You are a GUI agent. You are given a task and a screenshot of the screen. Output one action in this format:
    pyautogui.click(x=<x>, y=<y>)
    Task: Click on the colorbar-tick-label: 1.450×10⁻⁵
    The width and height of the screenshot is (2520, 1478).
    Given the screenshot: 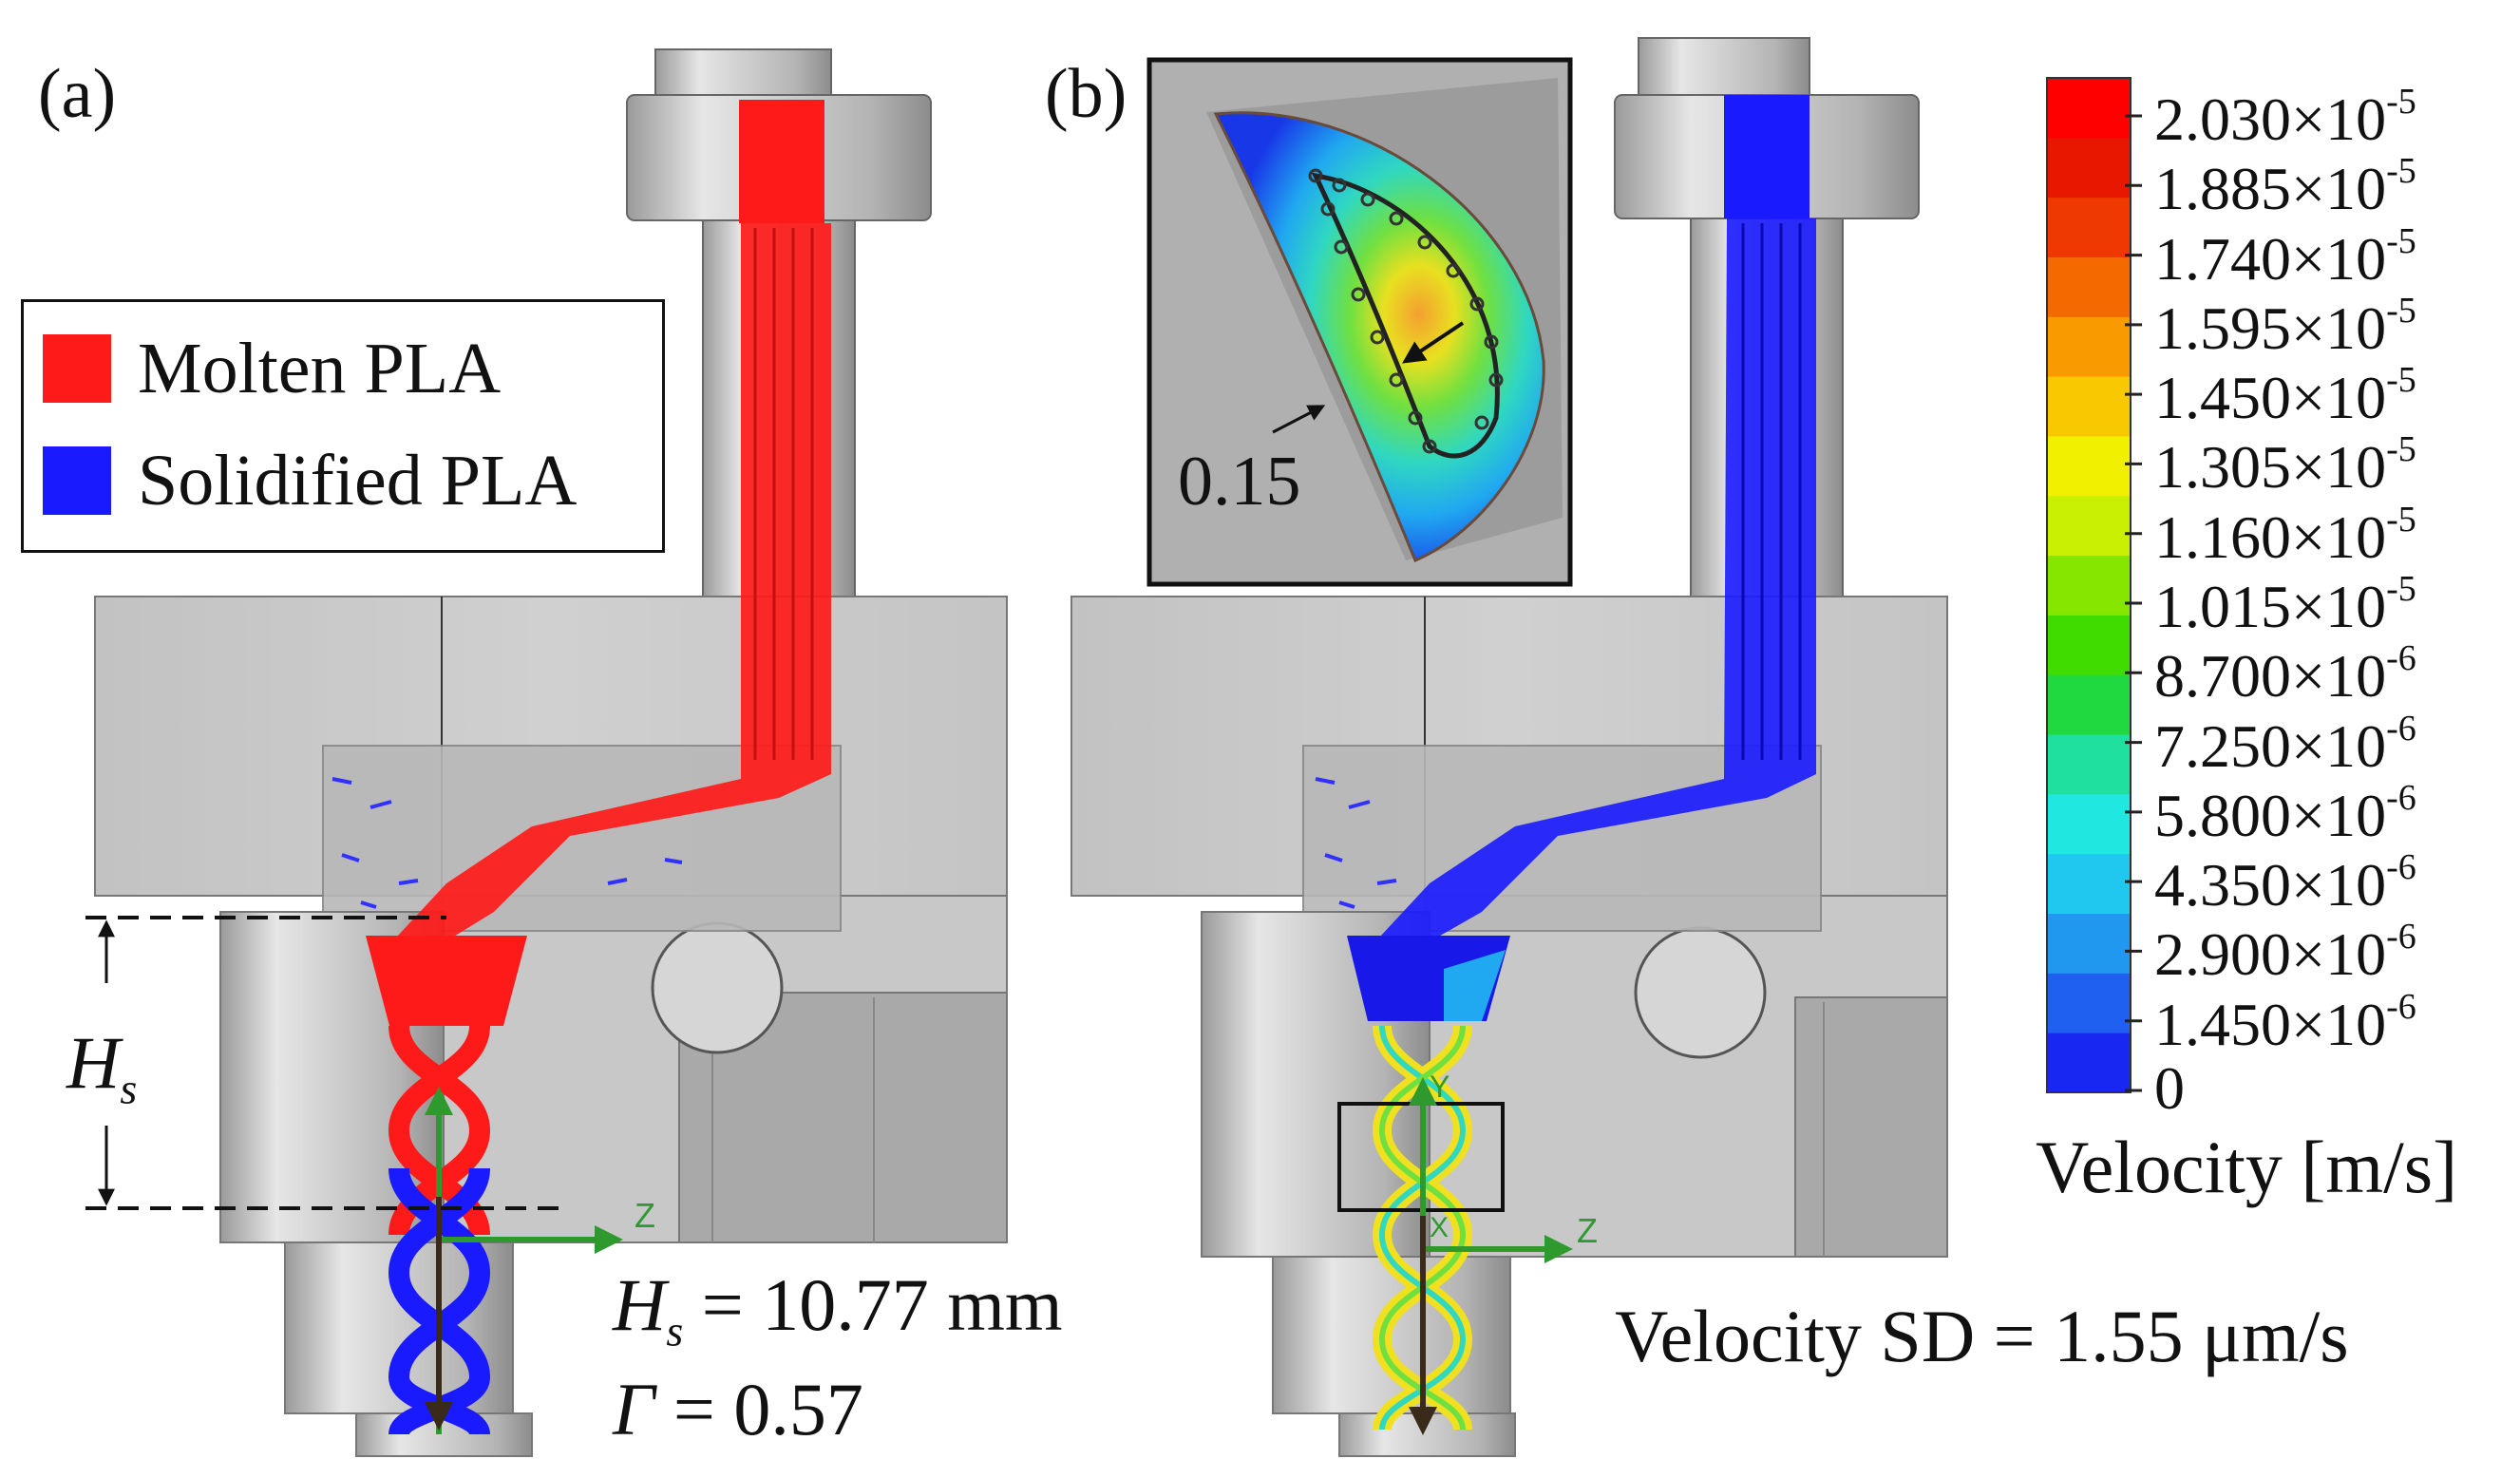 What is the action you would take?
    pyautogui.click(x=2285, y=396)
    